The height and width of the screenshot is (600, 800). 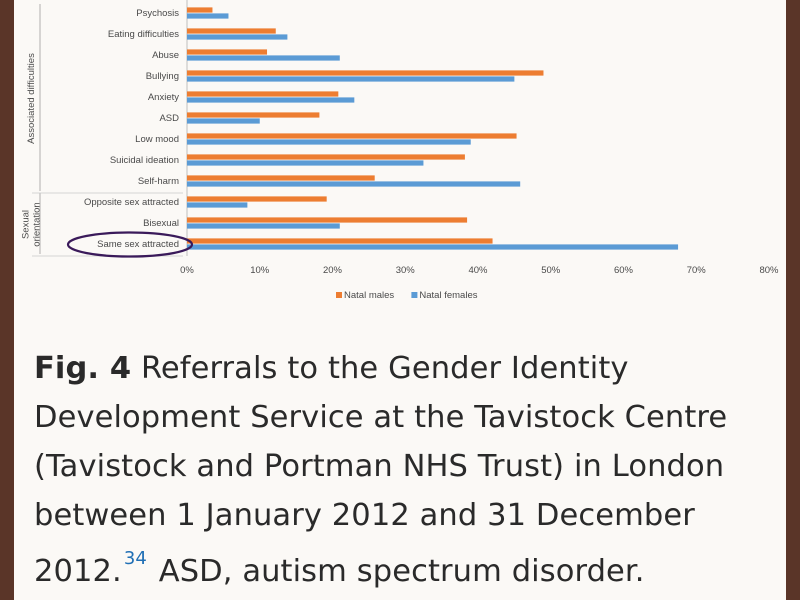 What do you see at coordinates (333, 270) in the screenshot?
I see `x-tick-label: 20%` at bounding box center [333, 270].